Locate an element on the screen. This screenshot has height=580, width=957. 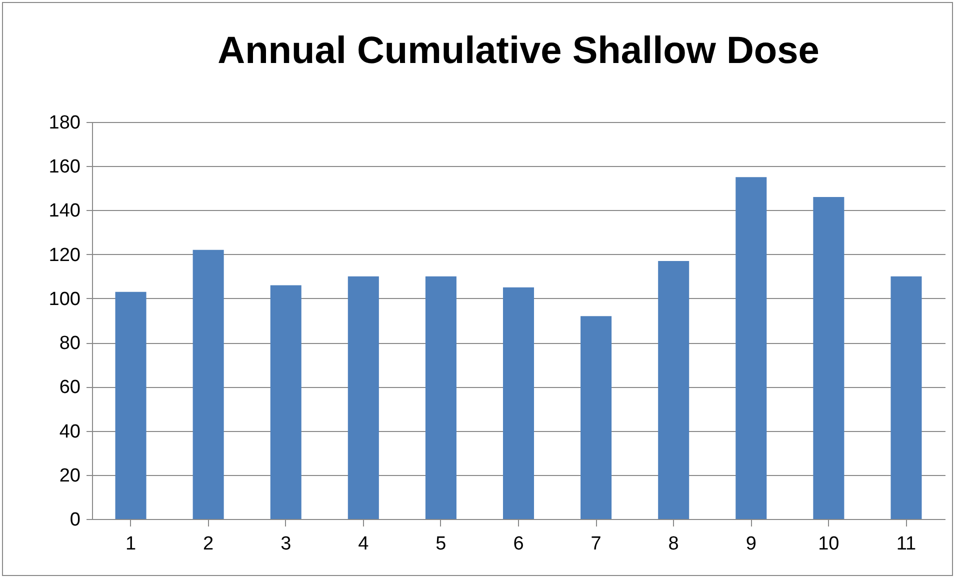
x-tick-label: 3 is located at coordinates (286, 544).